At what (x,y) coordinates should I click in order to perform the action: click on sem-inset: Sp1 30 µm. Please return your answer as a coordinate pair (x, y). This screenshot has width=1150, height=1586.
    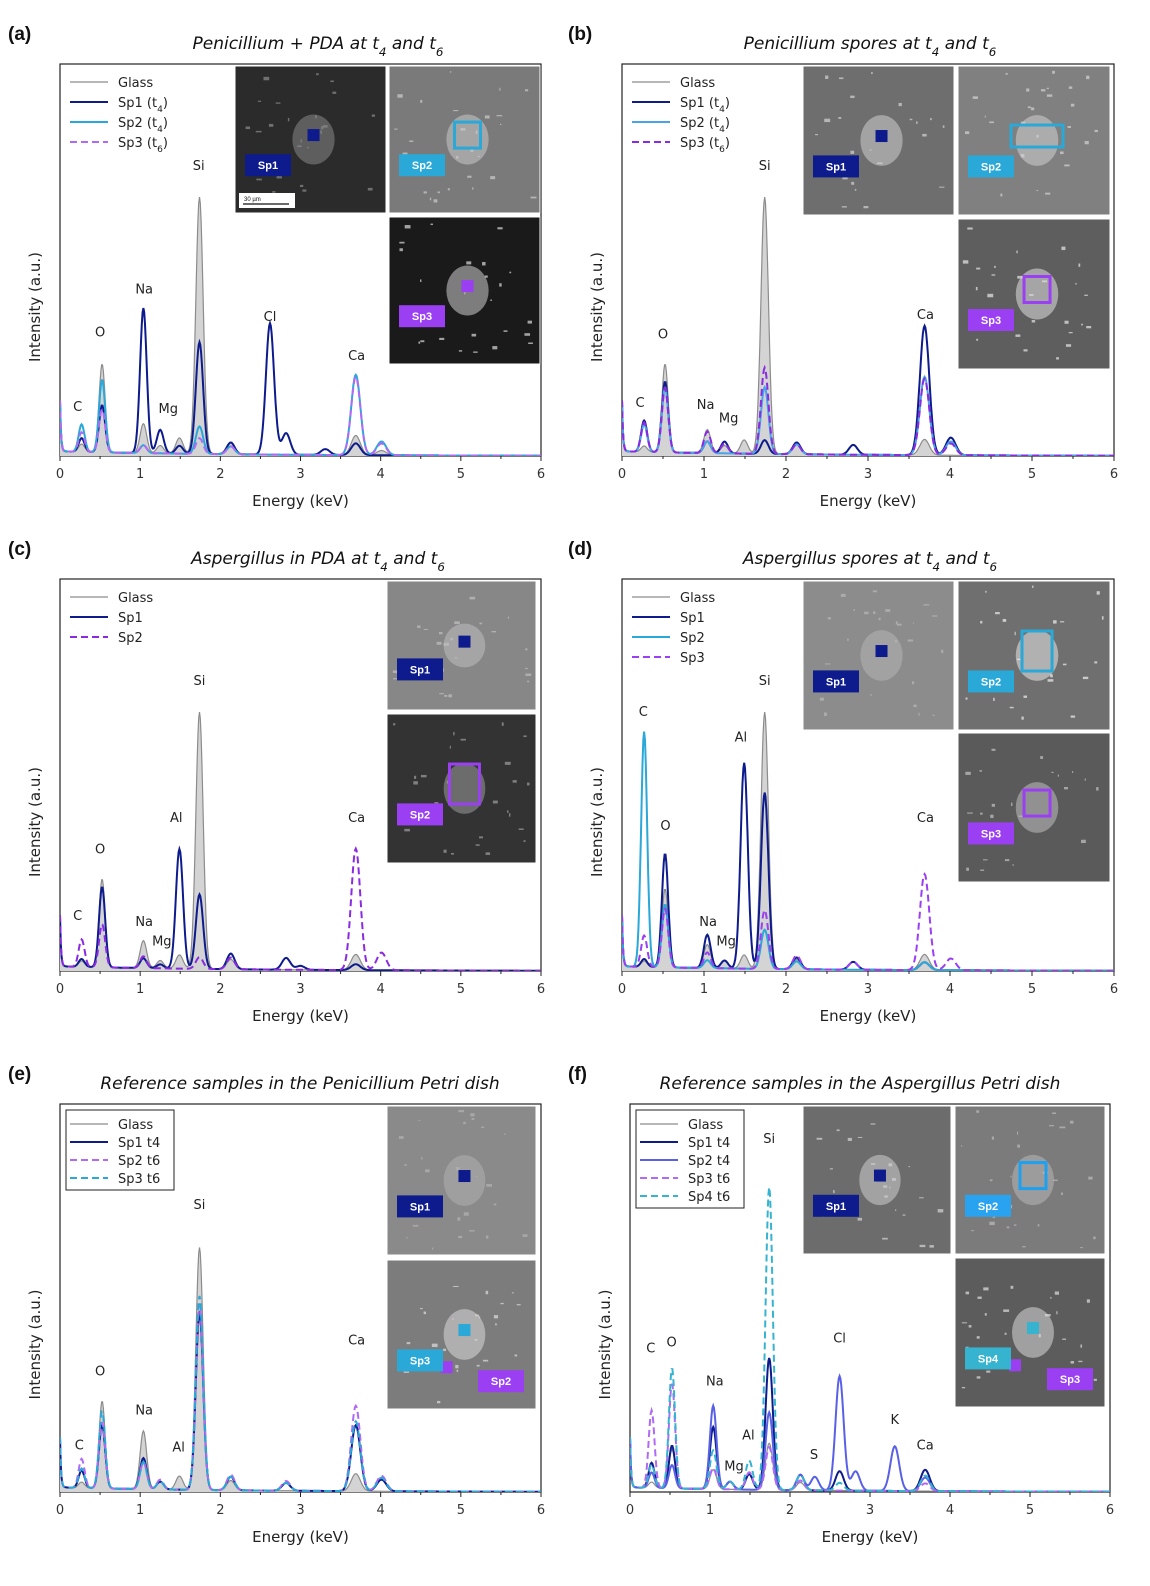
    Looking at the image, I should click on (310, 139).